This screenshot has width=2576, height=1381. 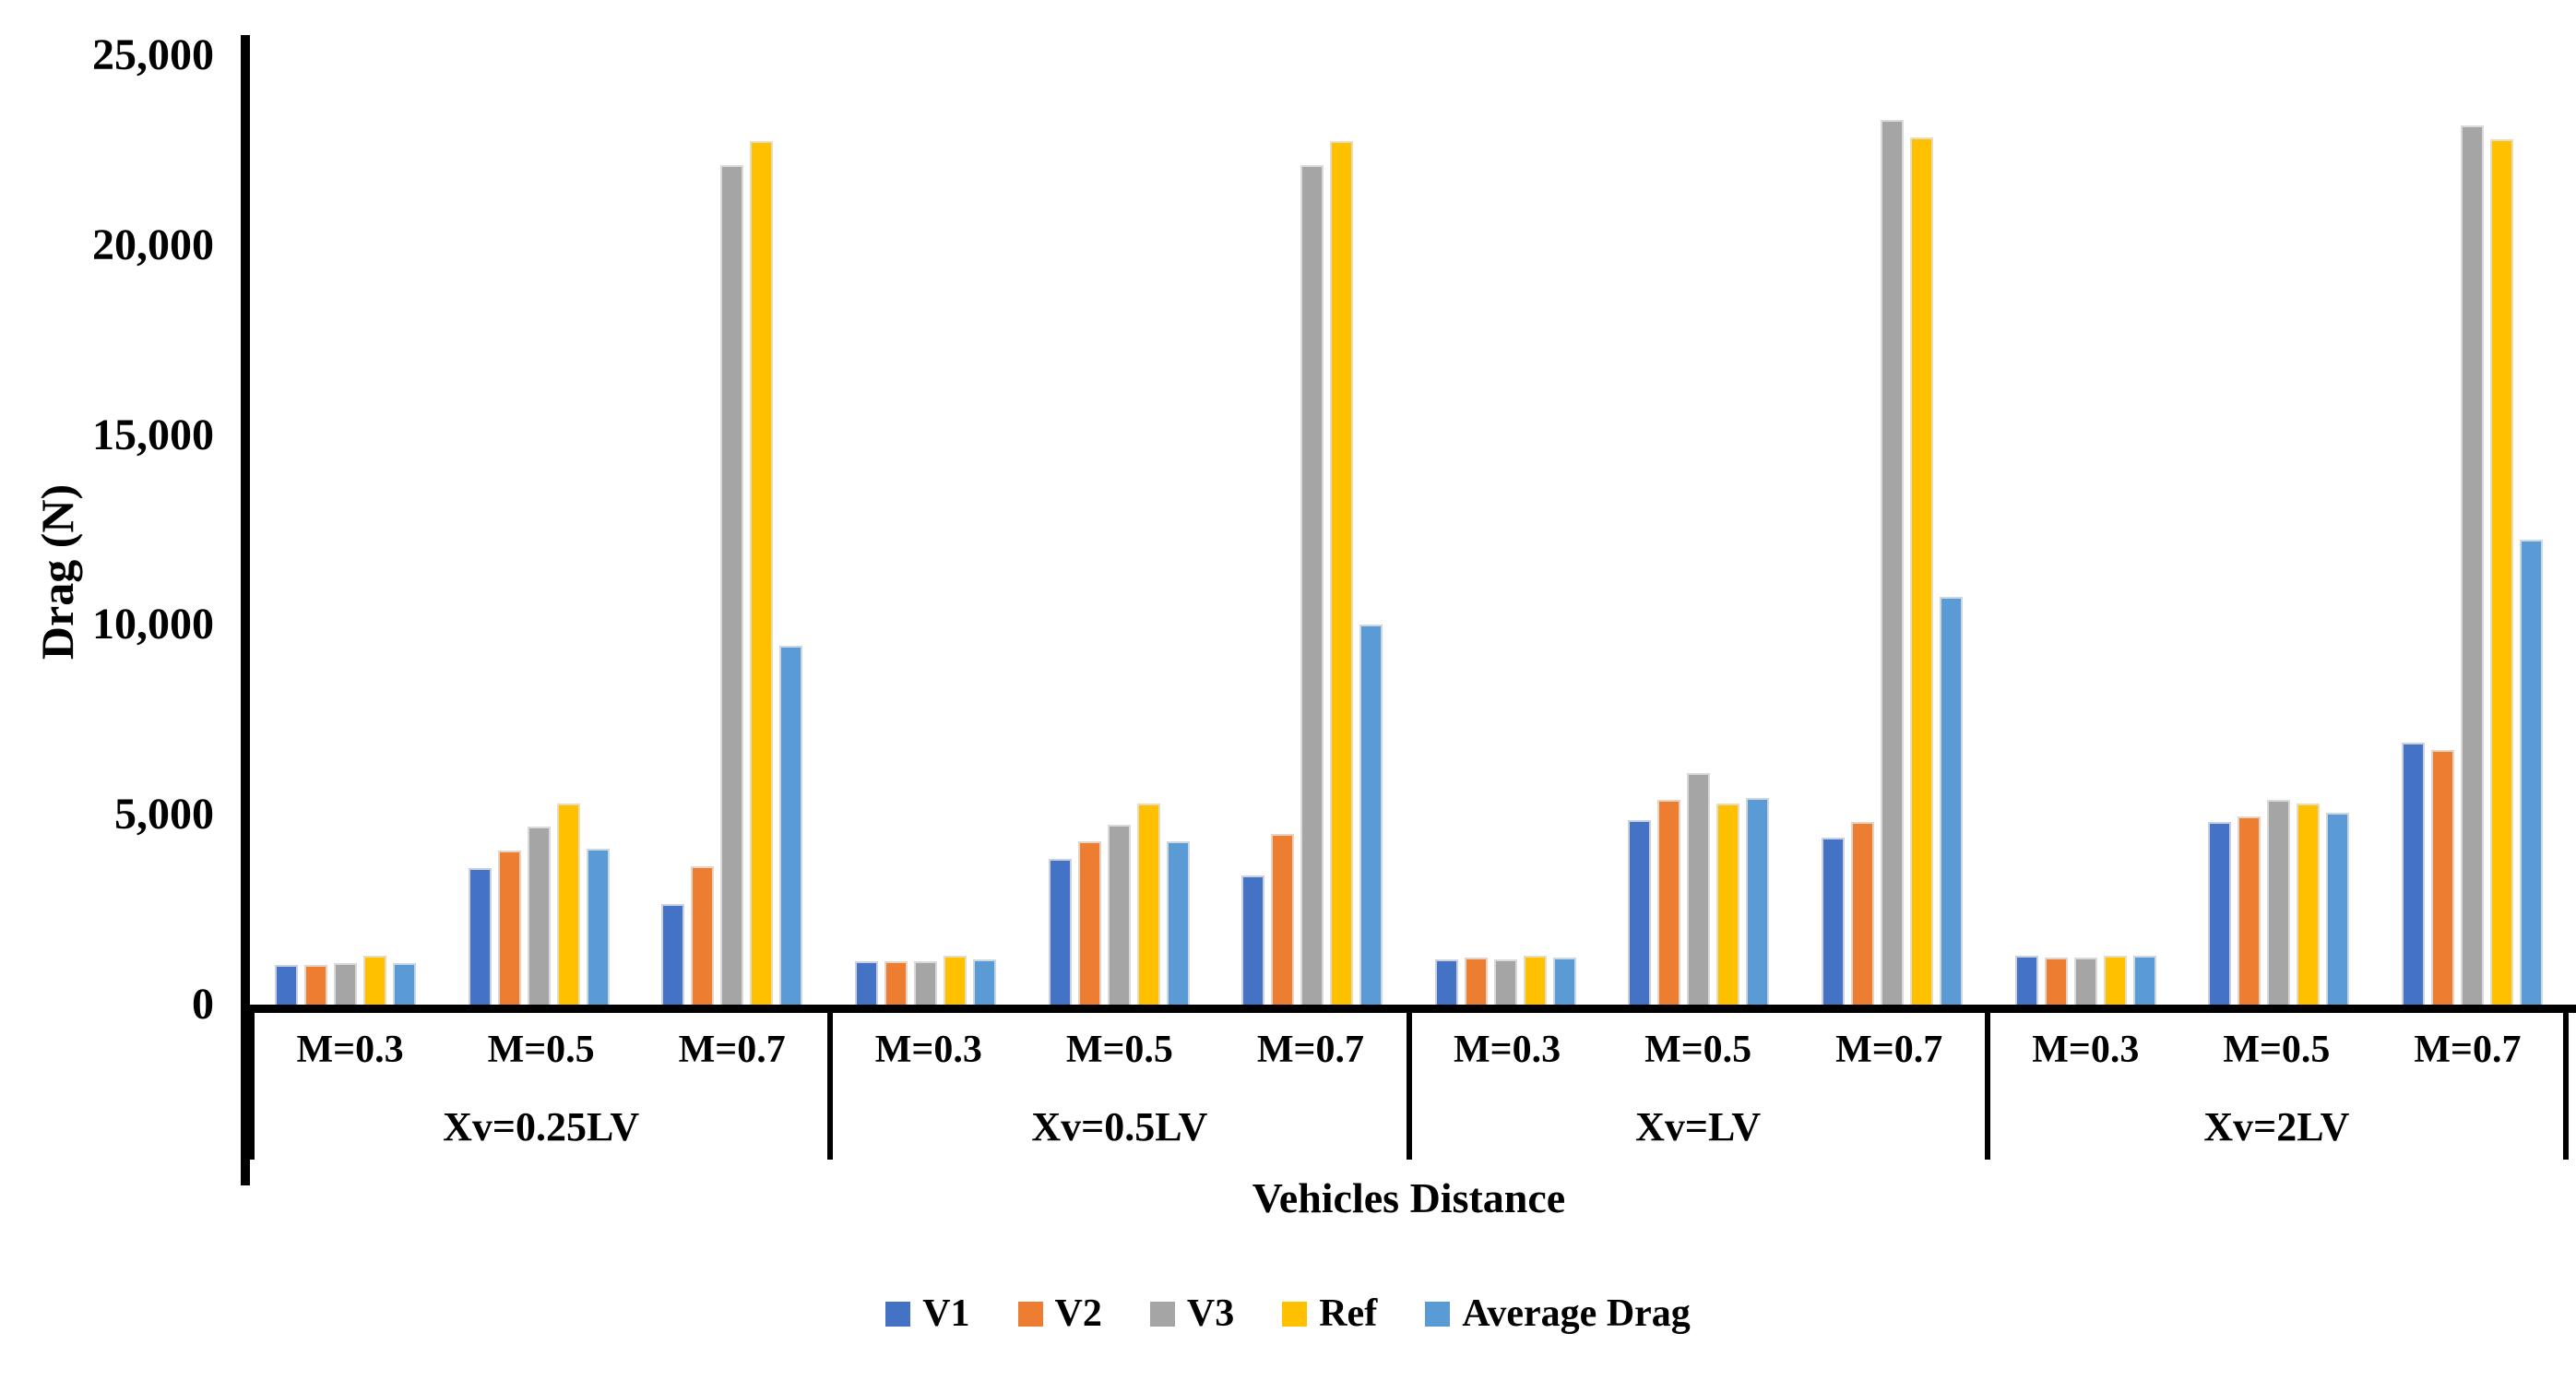 I want to click on bar-cluster-Xv=LV-M=0.5, so click(x=1699, y=530).